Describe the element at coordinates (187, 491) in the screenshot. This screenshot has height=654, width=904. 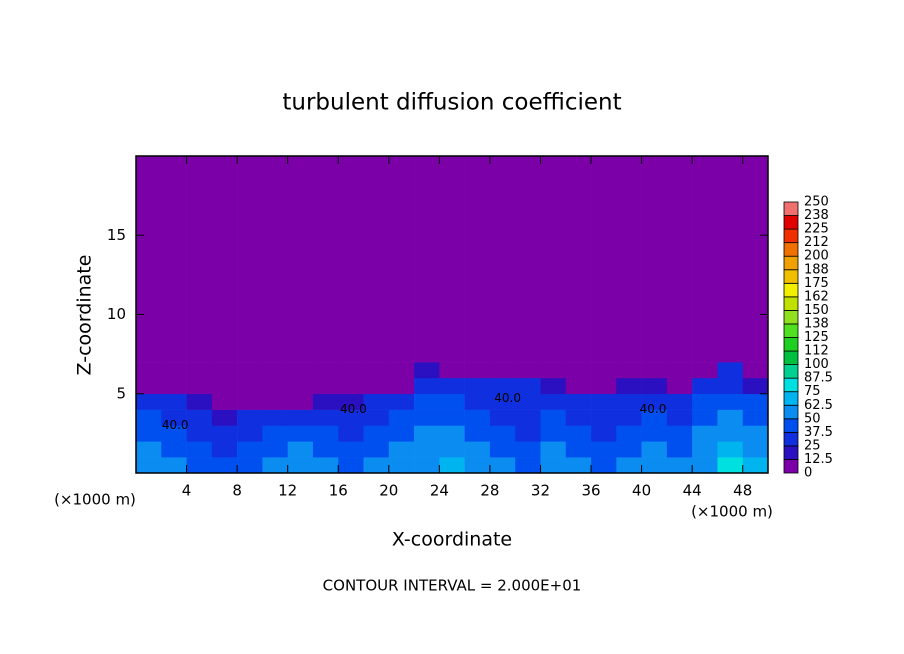
I see `x-tick-label: 4` at that location.